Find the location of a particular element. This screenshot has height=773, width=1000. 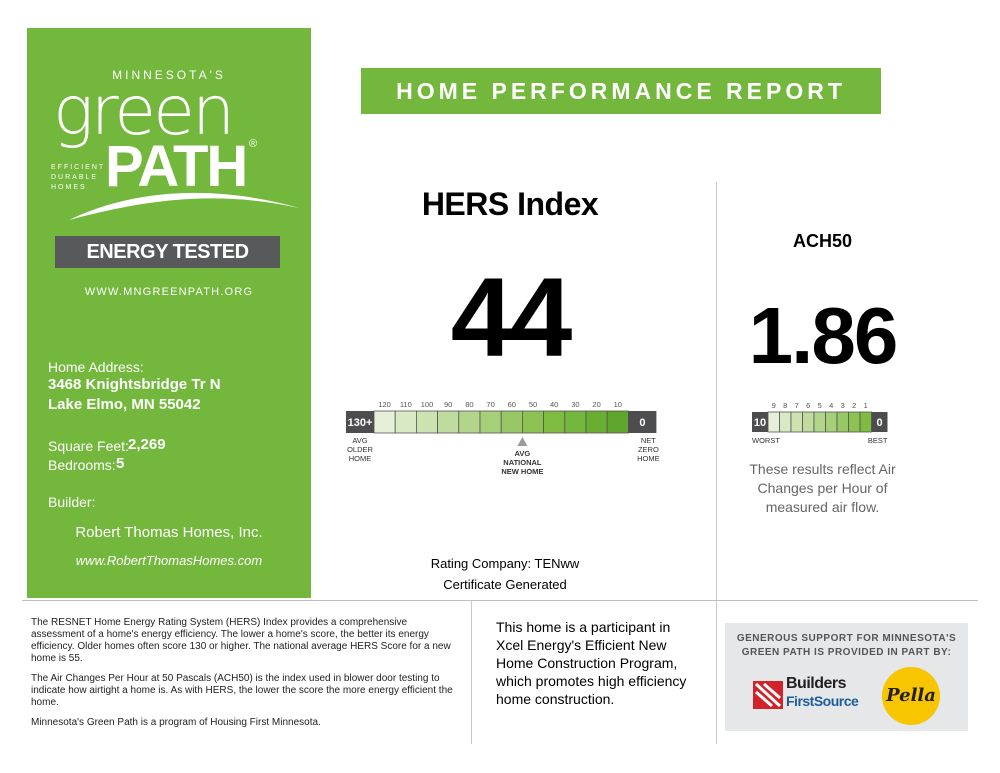

ach-scale-right-end is located at coordinates (879, 422).